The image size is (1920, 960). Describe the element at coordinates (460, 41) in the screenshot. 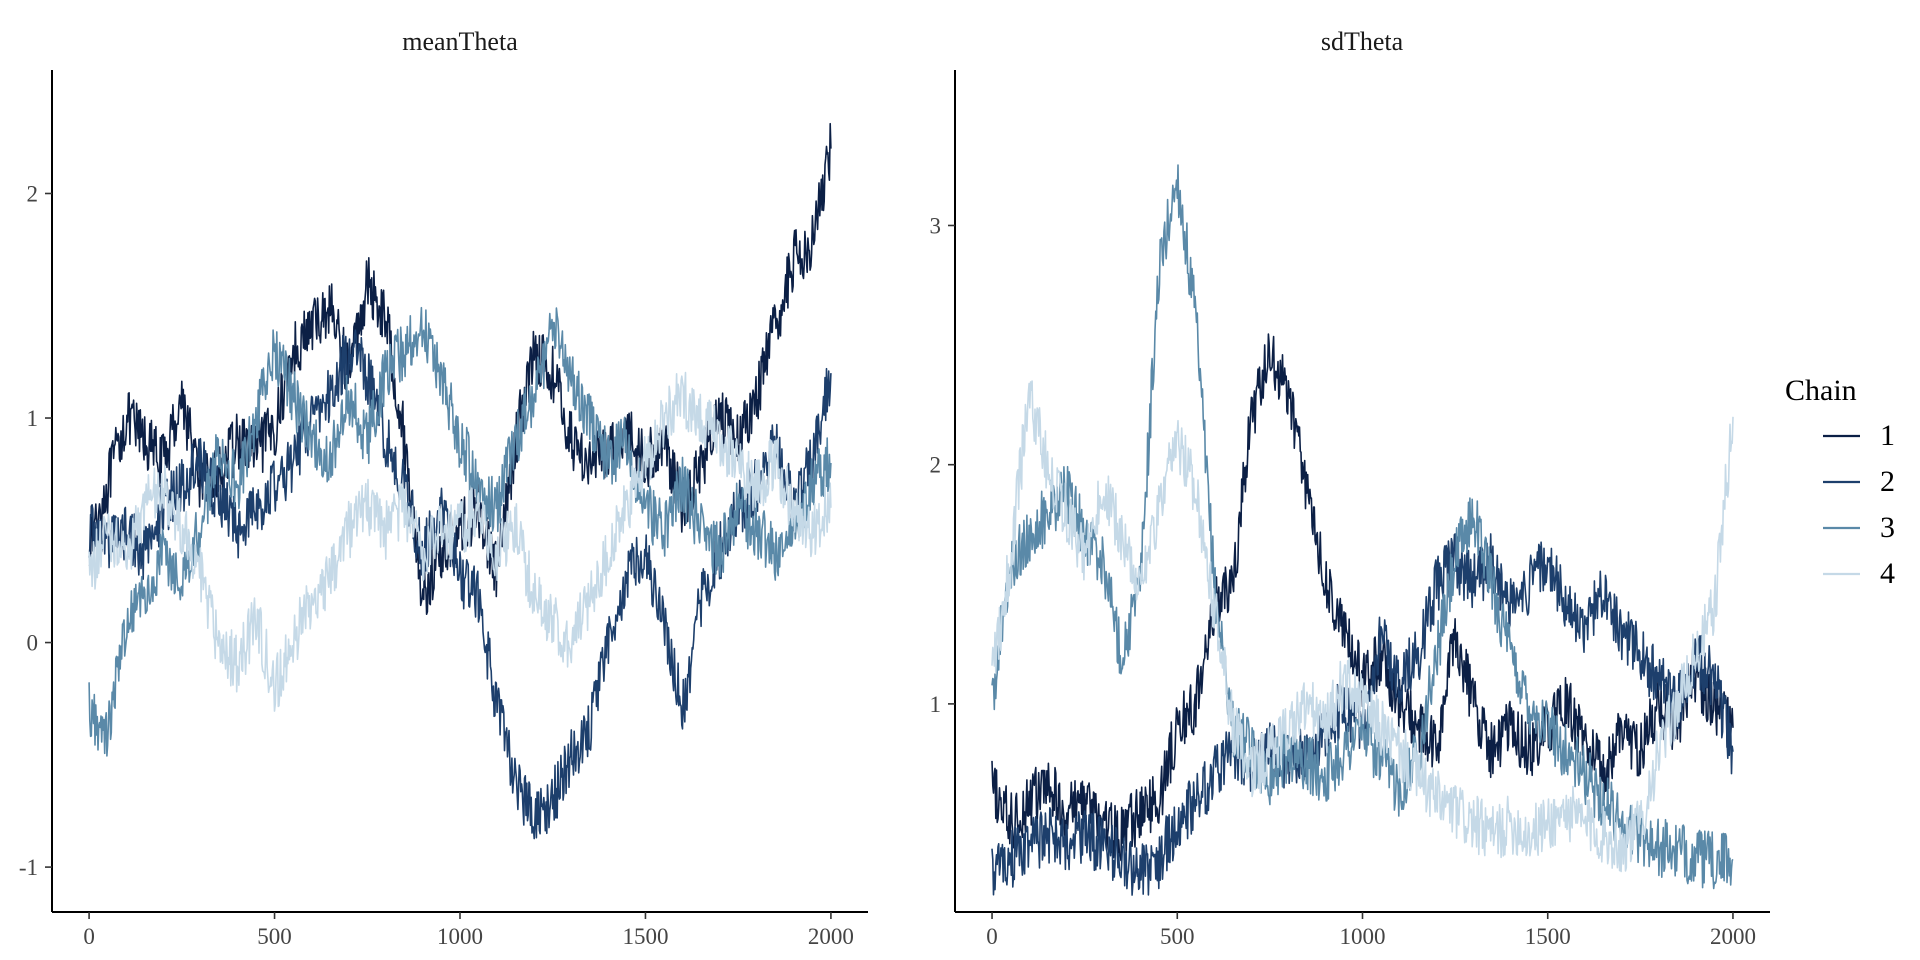

I see `panel-title: meanTheta` at that location.